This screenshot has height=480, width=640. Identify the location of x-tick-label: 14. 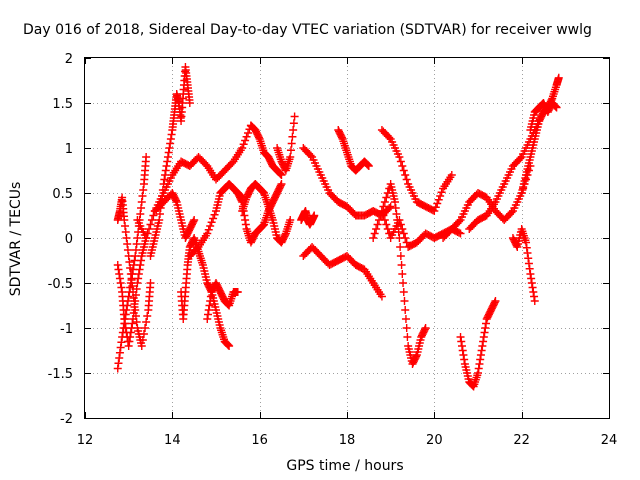
(172, 440).